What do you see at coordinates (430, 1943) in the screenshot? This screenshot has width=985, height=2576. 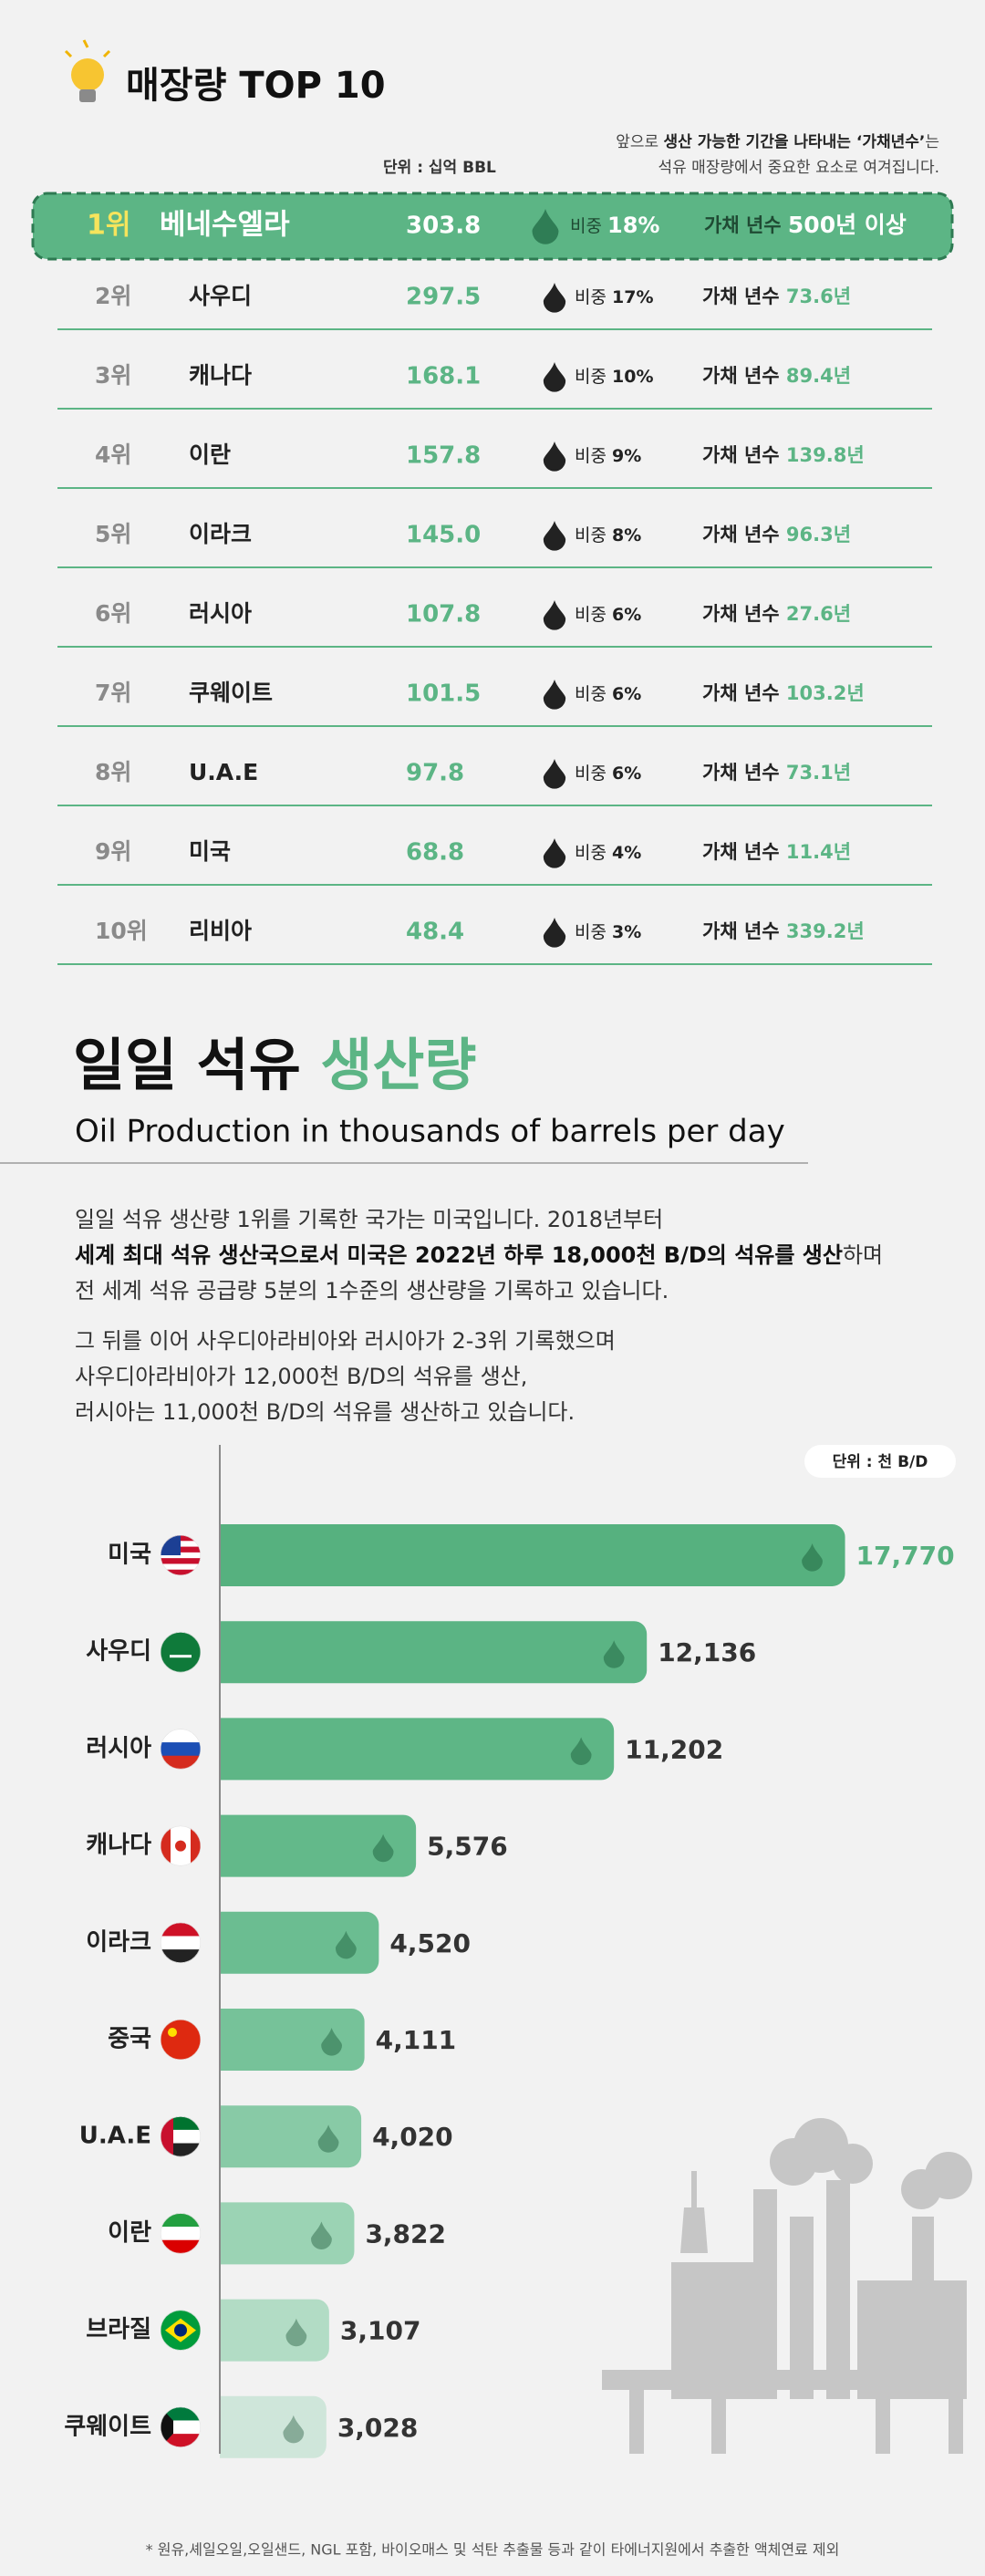 I see `value-label: 4,520` at bounding box center [430, 1943].